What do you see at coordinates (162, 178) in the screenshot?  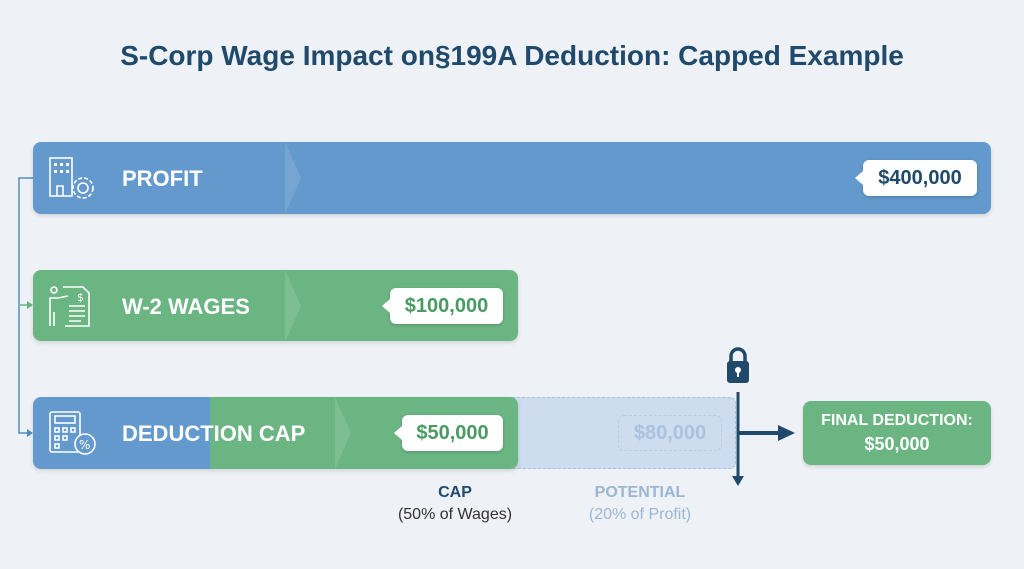 I see `row-label: PROFIT` at bounding box center [162, 178].